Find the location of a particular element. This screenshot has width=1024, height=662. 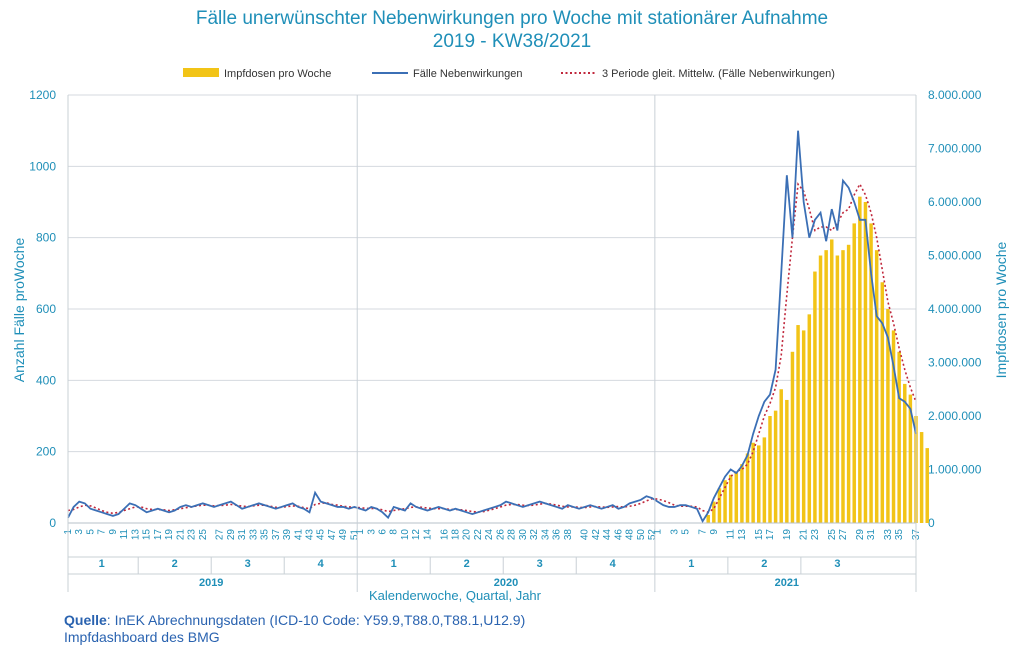

week-tick-label: 48 is located at coordinates (630, 535).